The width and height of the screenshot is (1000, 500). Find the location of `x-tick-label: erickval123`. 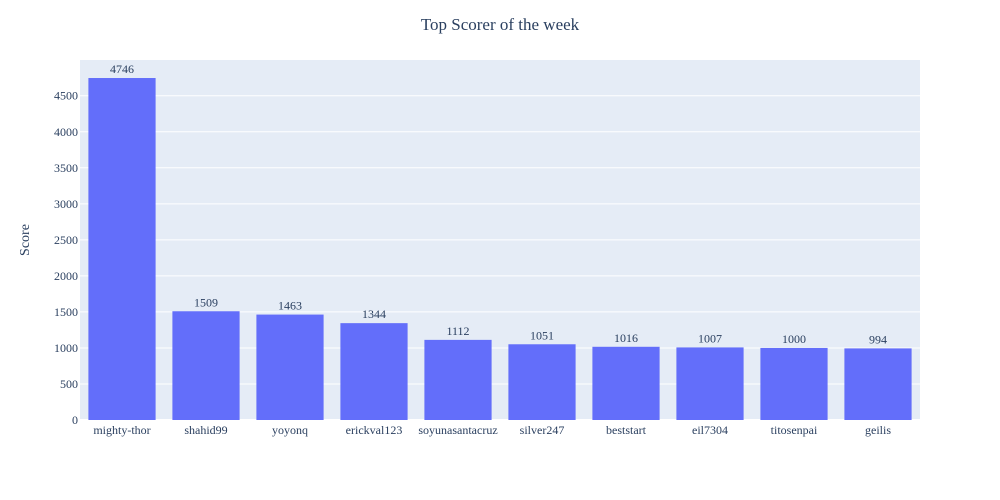

x-tick-label: erickval123 is located at coordinates (374, 430).